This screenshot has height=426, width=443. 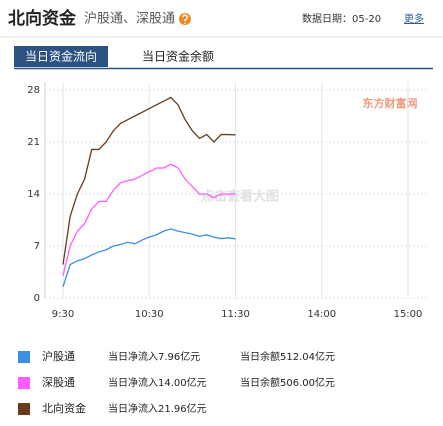 What do you see at coordinates (33, 142) in the screenshot?
I see `y-tick-label: 21` at bounding box center [33, 142].